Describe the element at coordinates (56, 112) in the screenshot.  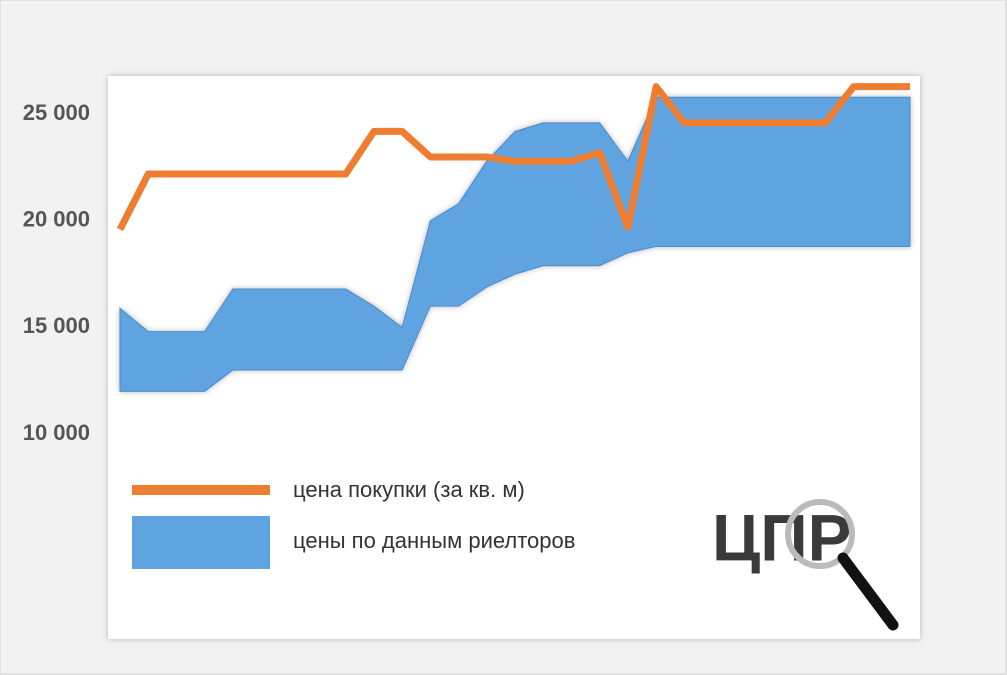
I see `y-tick-label: 25 000` at that location.